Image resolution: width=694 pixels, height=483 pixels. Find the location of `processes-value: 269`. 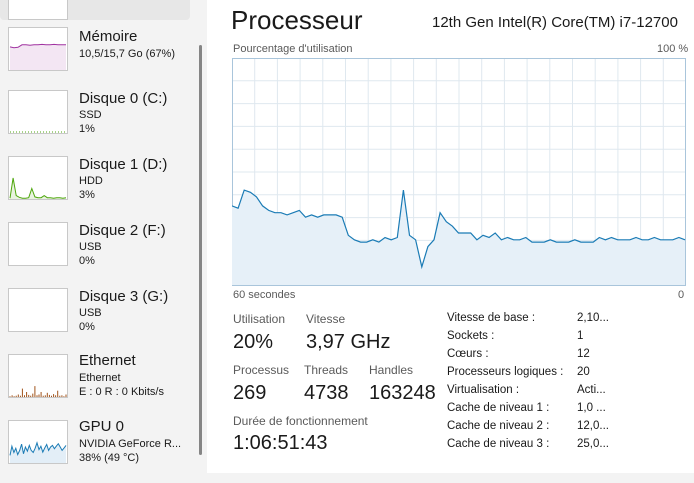

processes-value: 269 is located at coordinates (250, 393).